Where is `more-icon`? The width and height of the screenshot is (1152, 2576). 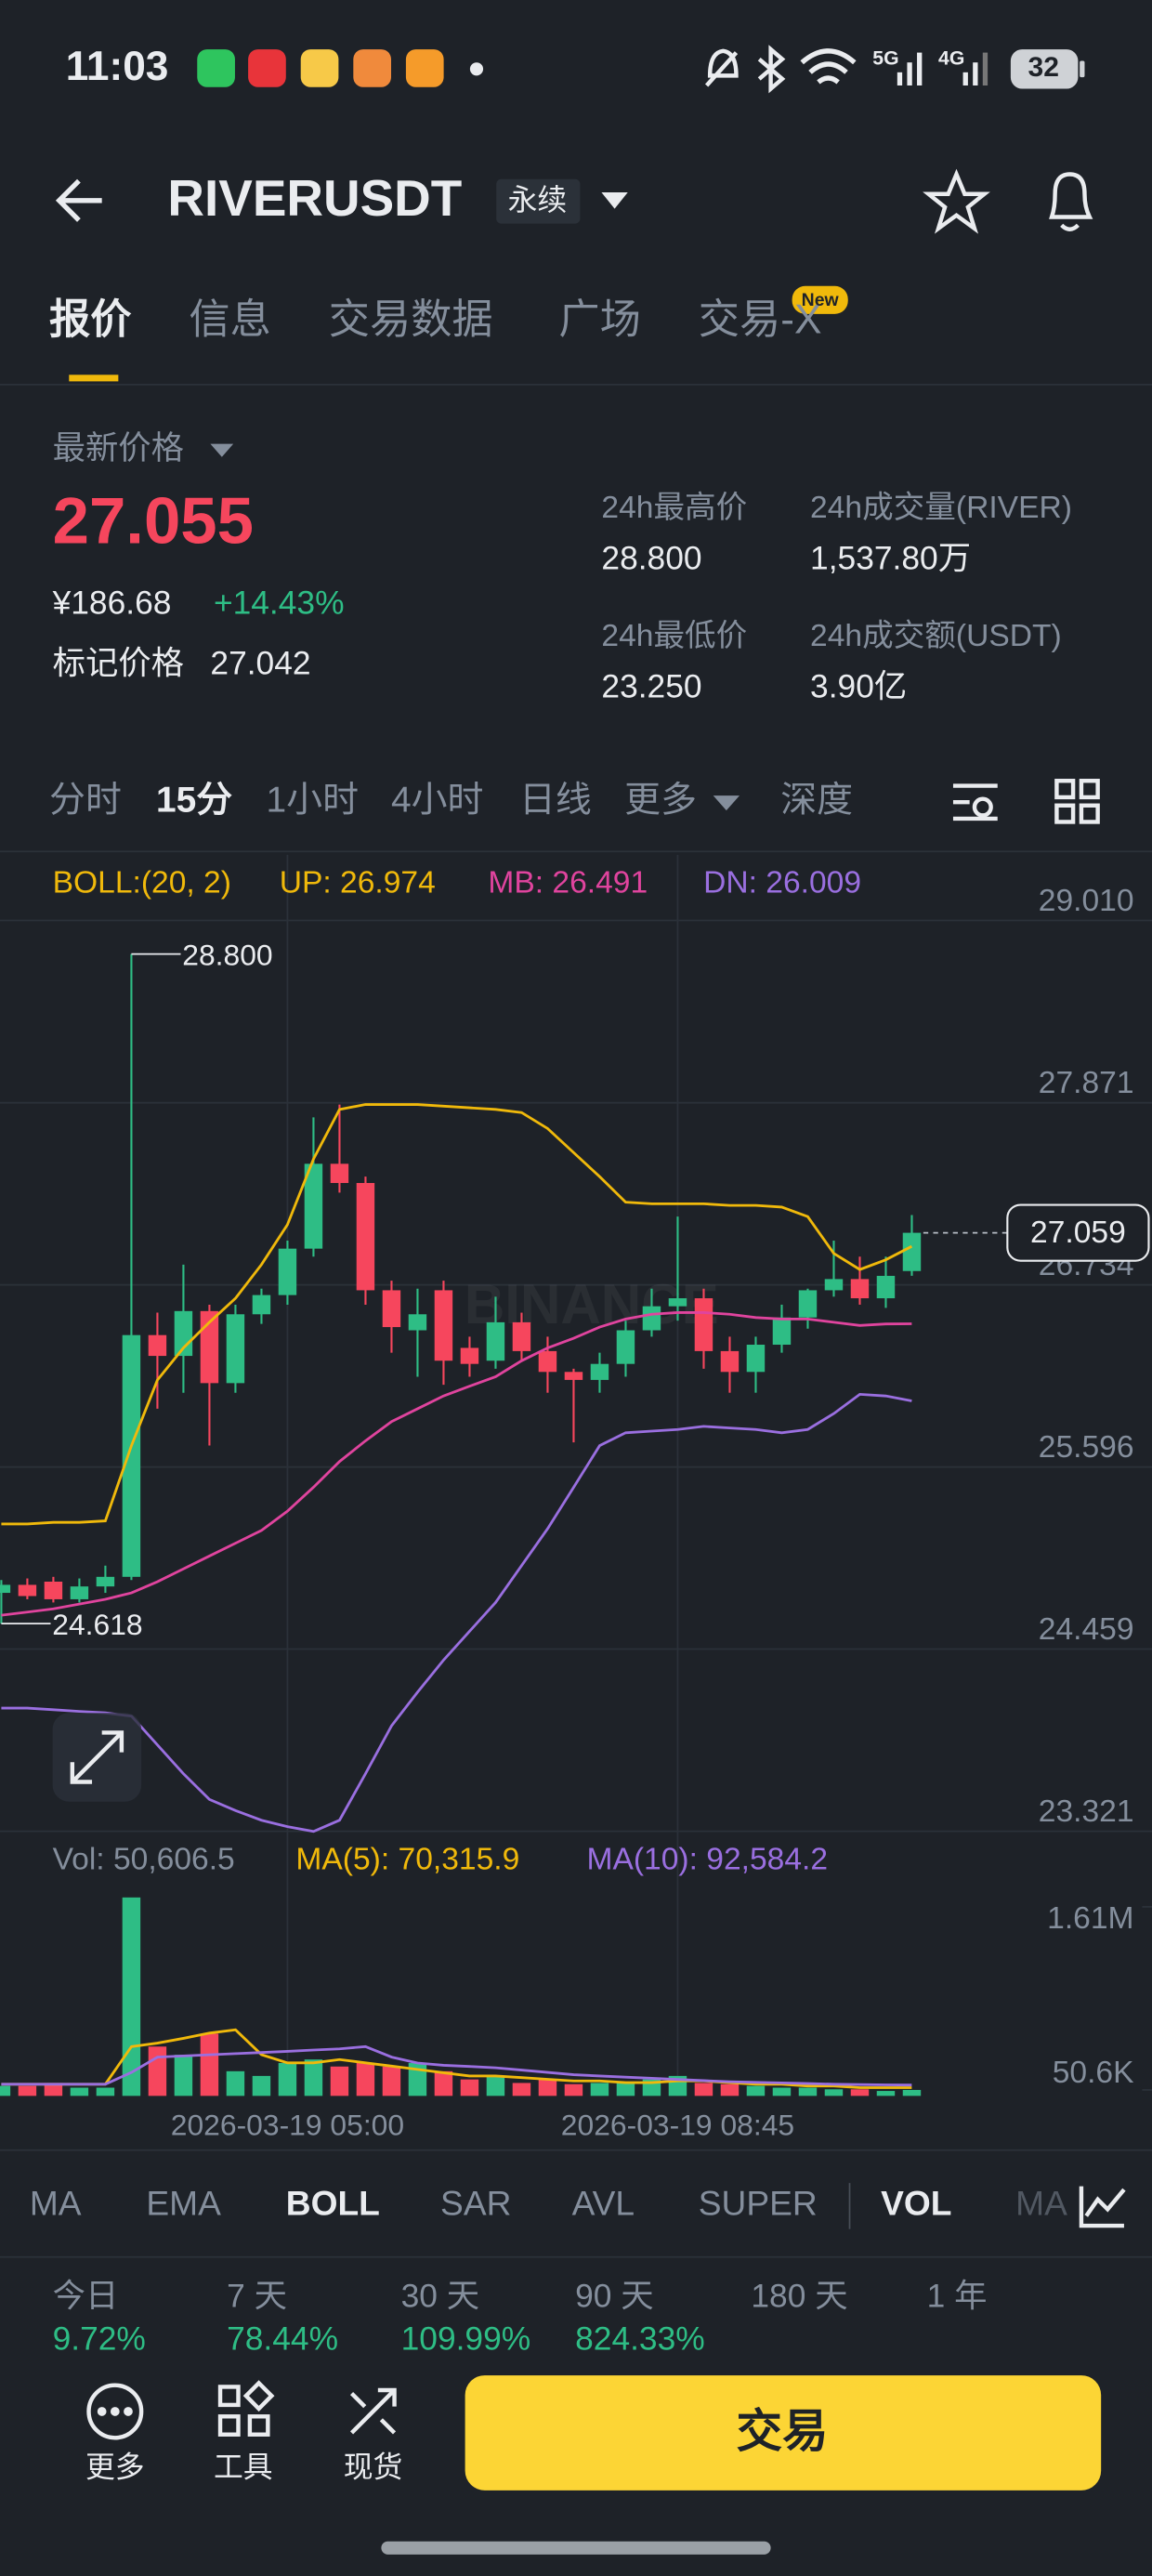
more-icon is located at coordinates (115, 2411).